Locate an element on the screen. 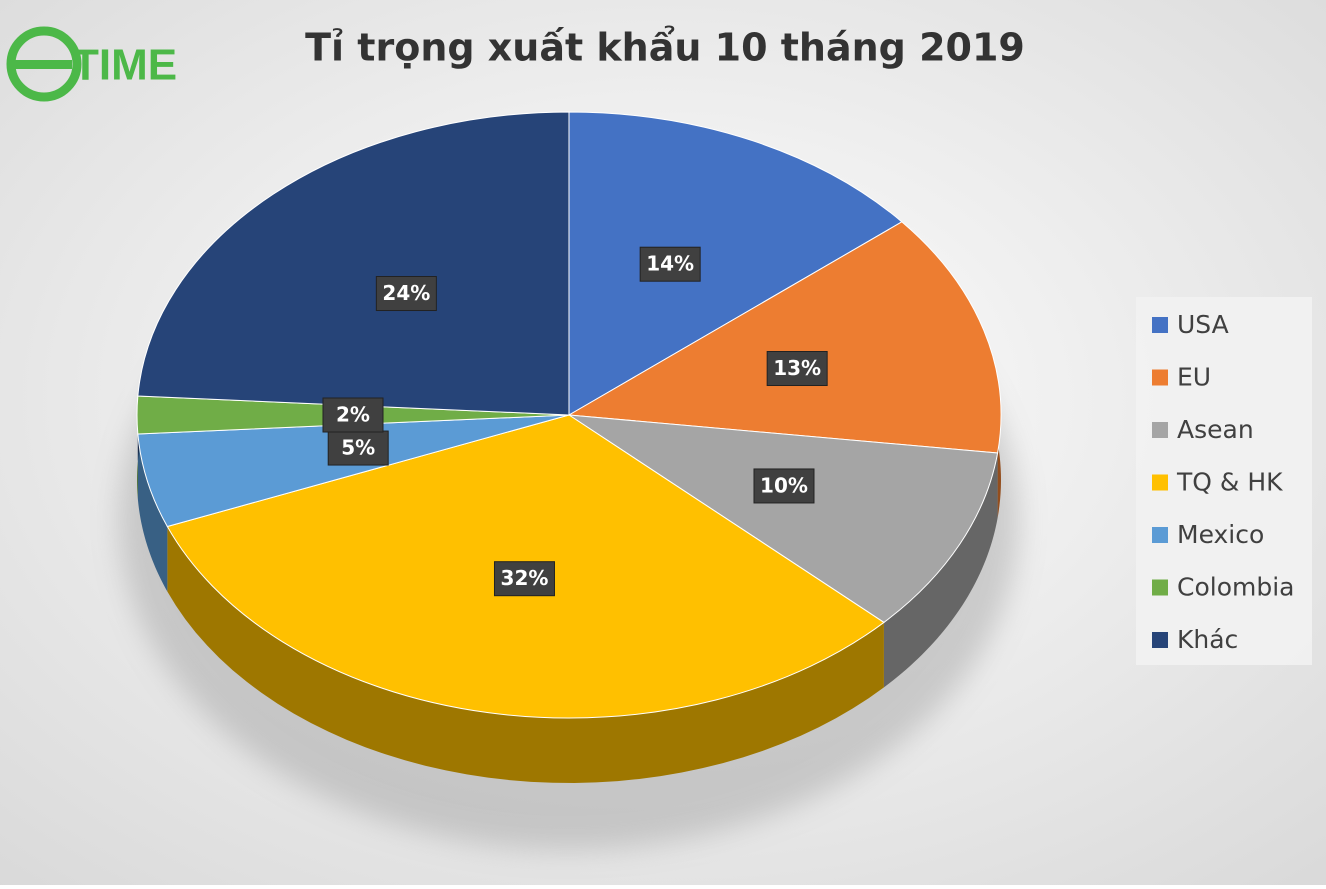  data-label: 2% is located at coordinates (353, 415).